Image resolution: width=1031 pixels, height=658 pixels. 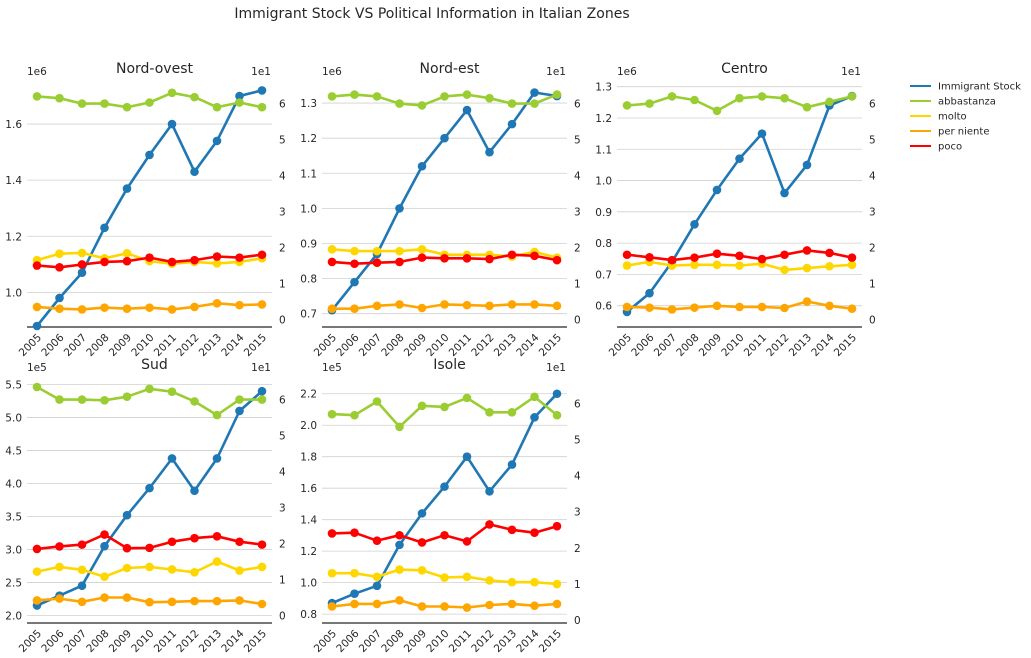 What do you see at coordinates (603, 307) in the screenshot?
I see `y-tick-label-left: 0.6` at bounding box center [603, 307].